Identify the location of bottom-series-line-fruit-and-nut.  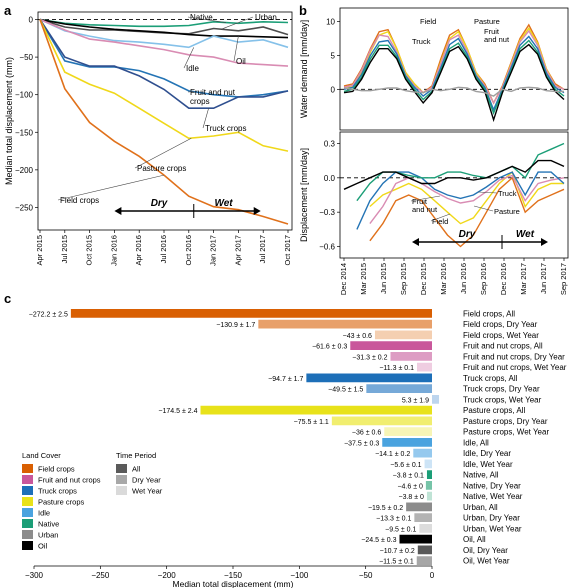
(467, 199).